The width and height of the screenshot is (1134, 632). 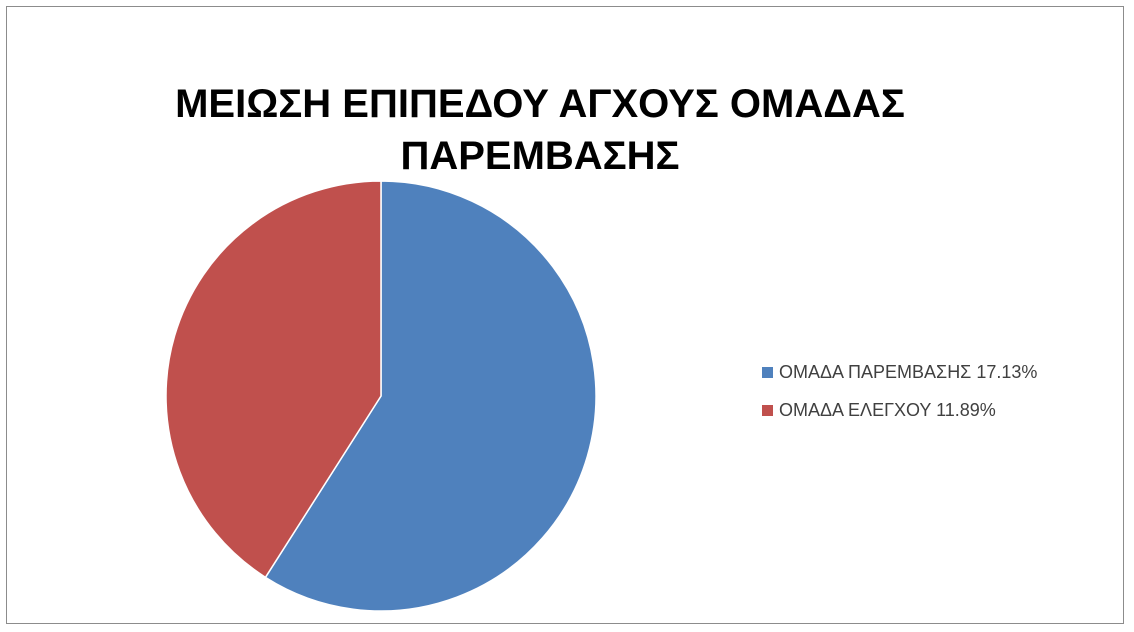 I want to click on pie-slice-control, so click(x=273, y=379).